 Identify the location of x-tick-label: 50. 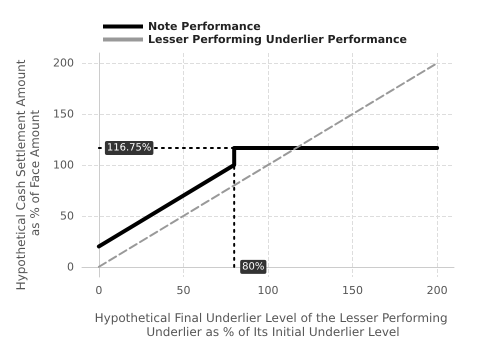
(183, 290).